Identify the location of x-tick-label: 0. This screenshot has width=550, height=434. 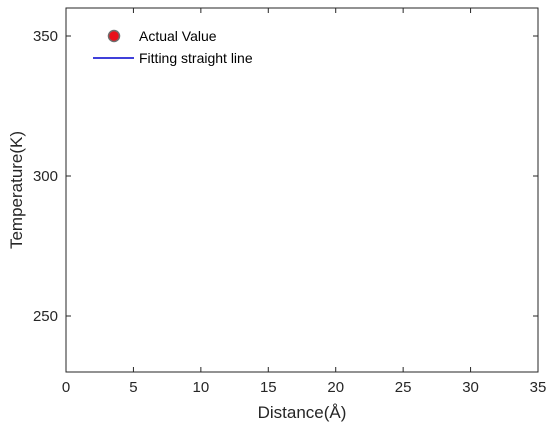
(66, 387).